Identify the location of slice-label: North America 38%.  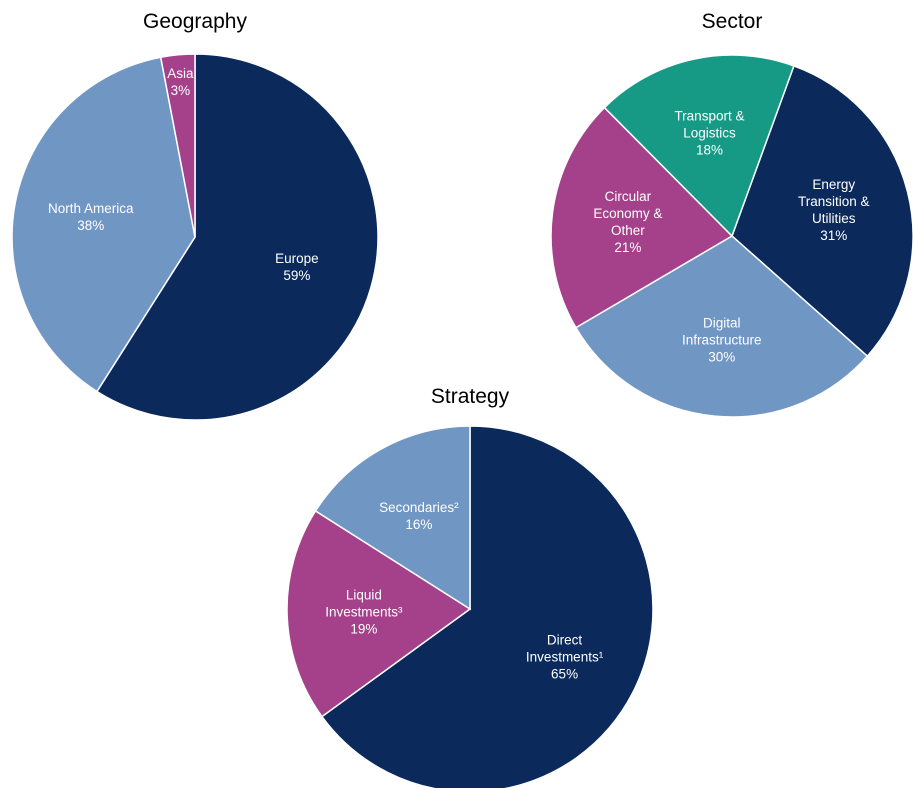
(91, 217).